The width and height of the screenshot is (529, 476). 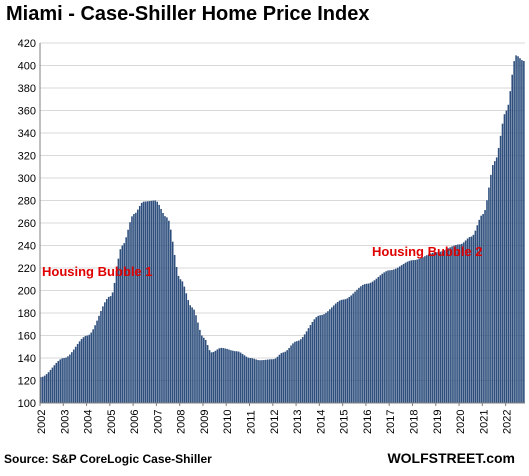 What do you see at coordinates (65, 422) in the screenshot?
I see `x-tick-label: 2003` at bounding box center [65, 422].